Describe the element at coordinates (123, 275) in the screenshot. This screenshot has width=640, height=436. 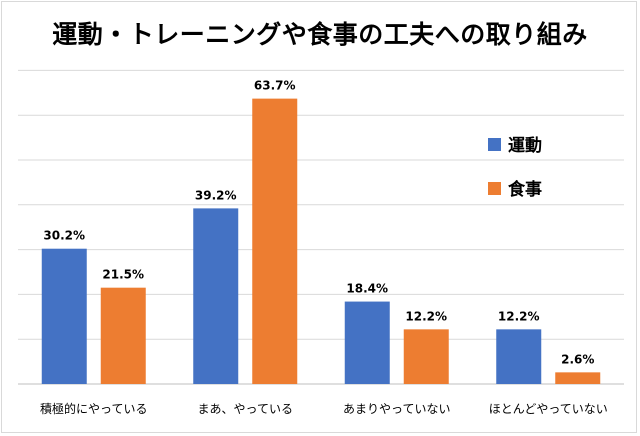
I see `data-label: 21.5%` at that location.